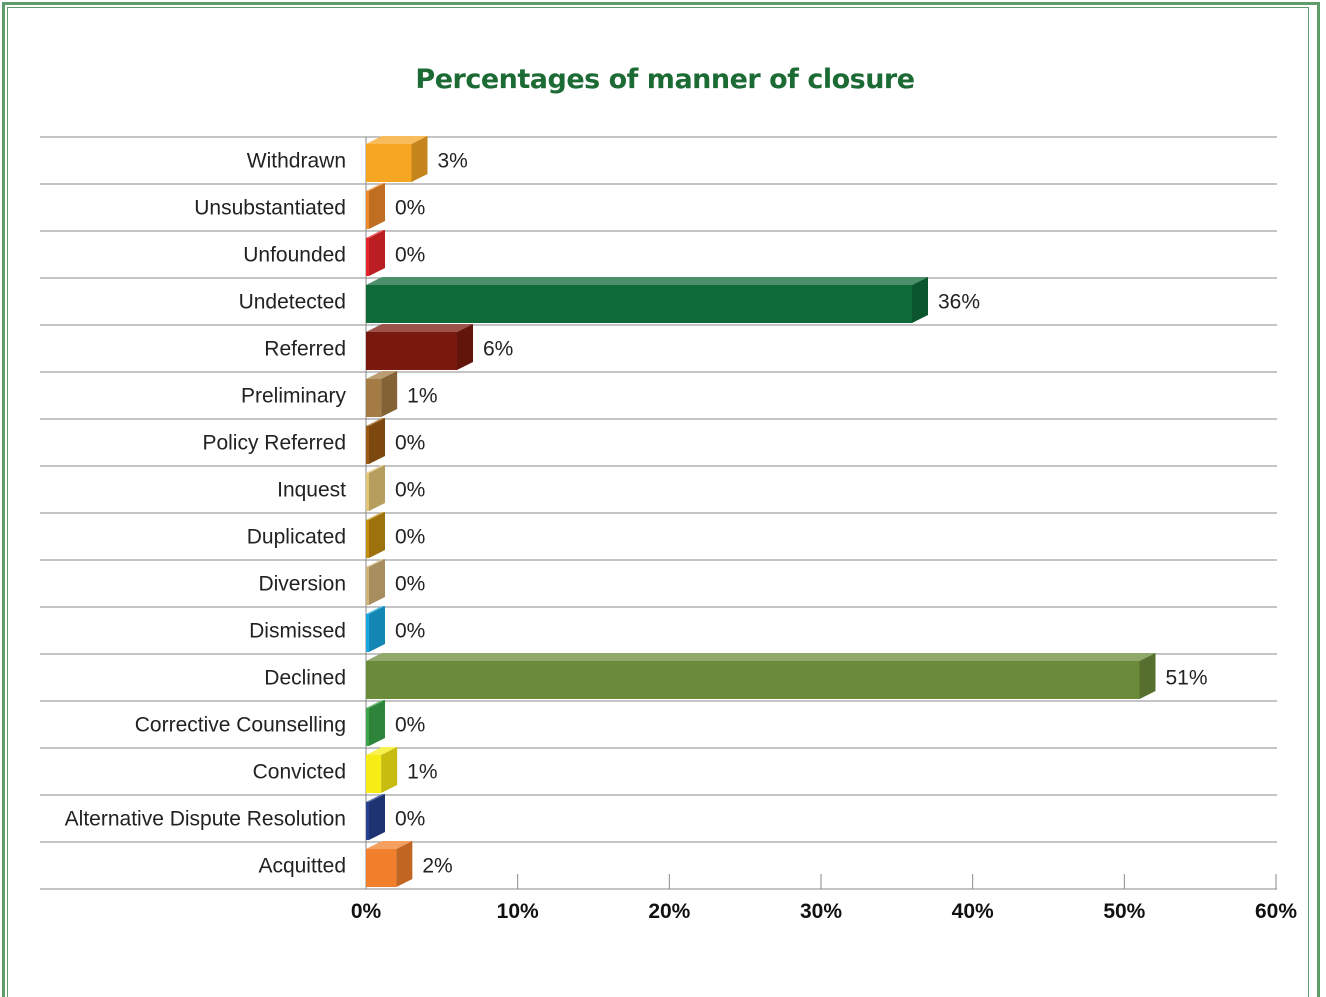 This screenshot has height=997, width=1326. Describe the element at coordinates (305, 349) in the screenshot. I see `category-label: Referred` at that location.